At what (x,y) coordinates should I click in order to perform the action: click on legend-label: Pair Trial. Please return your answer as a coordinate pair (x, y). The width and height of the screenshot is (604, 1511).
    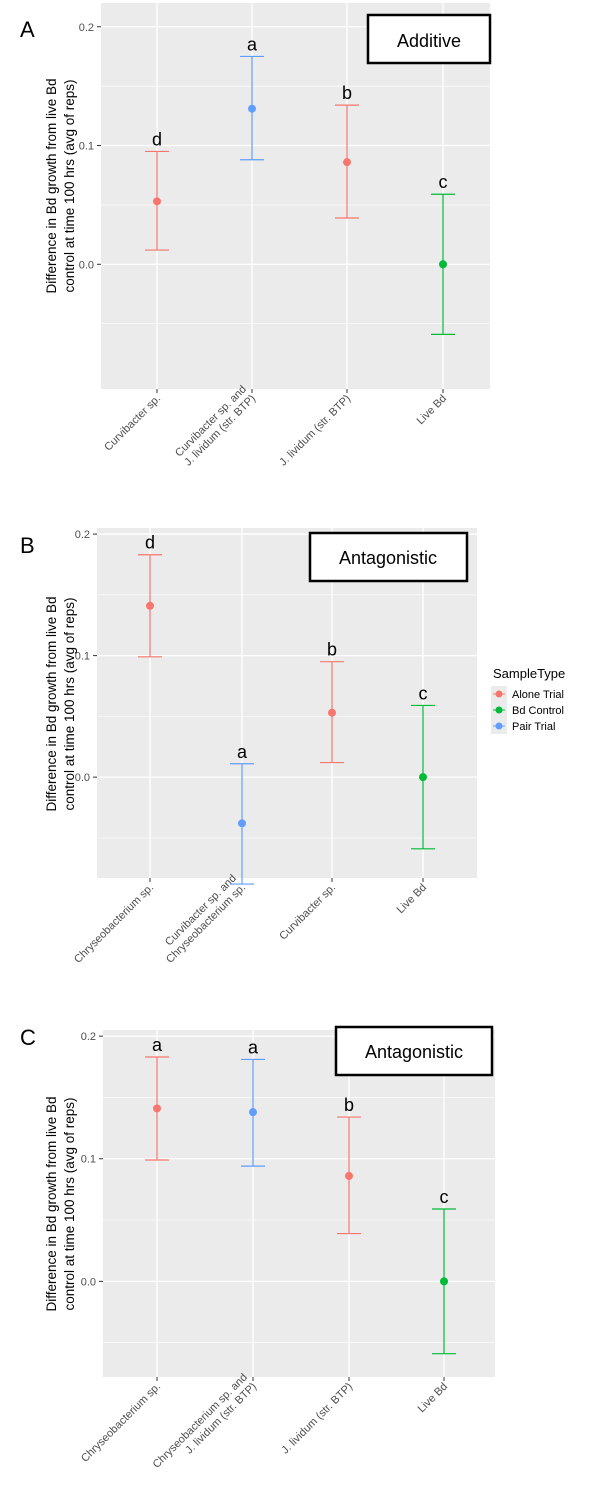
    Looking at the image, I should click on (533, 727).